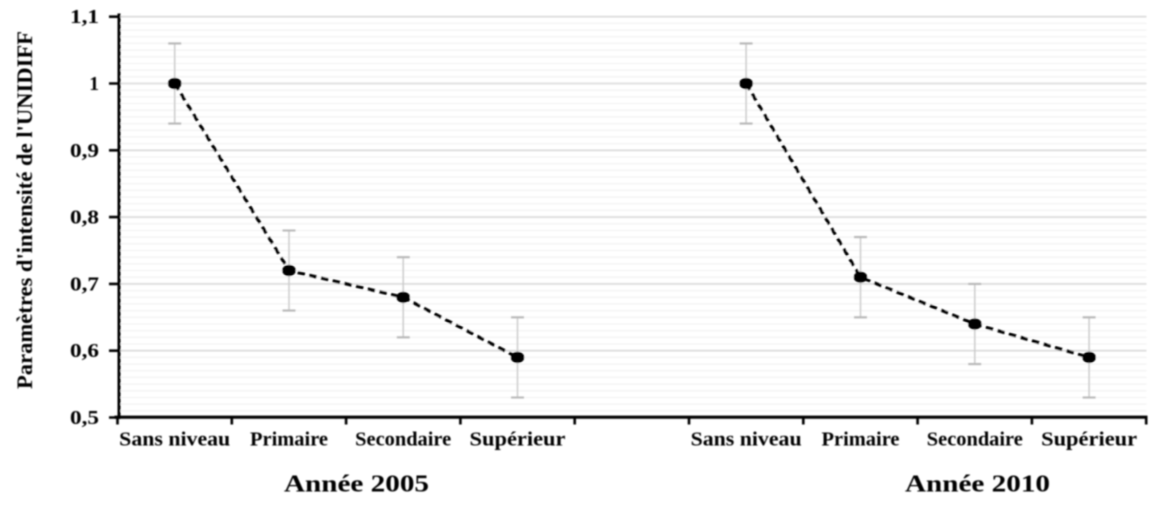 The height and width of the screenshot is (508, 1152). I want to click on svg-text: Année 2005, so click(356, 484).